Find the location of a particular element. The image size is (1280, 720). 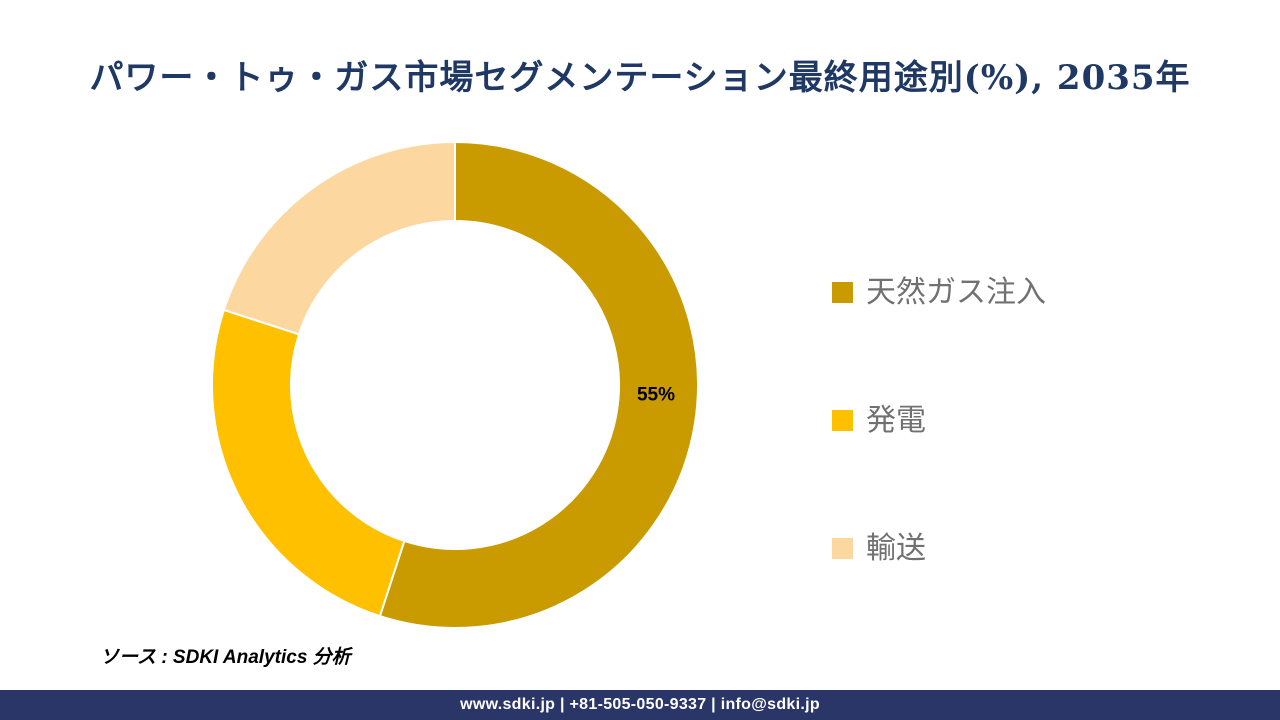

legend-label: 発電 is located at coordinates (896, 420).